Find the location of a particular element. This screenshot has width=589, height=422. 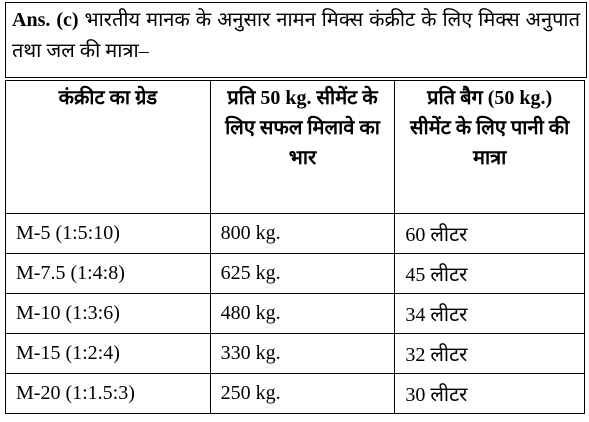

table-cell: 800 kg. is located at coordinates (302, 233).